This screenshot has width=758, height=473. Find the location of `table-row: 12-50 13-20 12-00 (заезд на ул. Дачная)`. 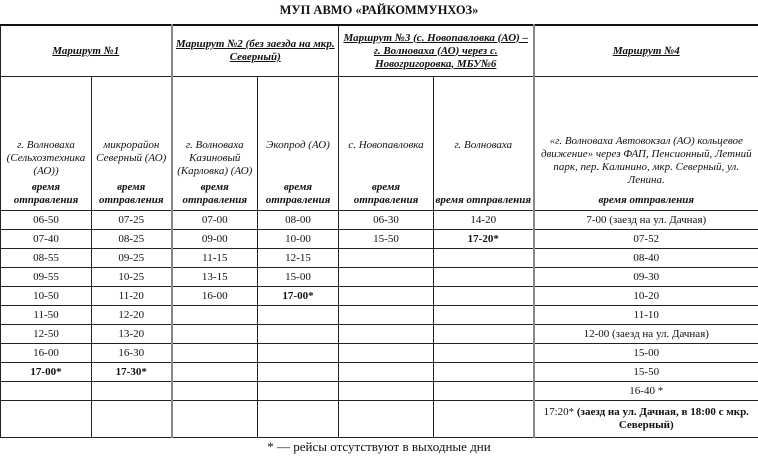

table-row: 12-50 13-20 12-00 (заезд на ул. Дачная) is located at coordinates (379, 334).